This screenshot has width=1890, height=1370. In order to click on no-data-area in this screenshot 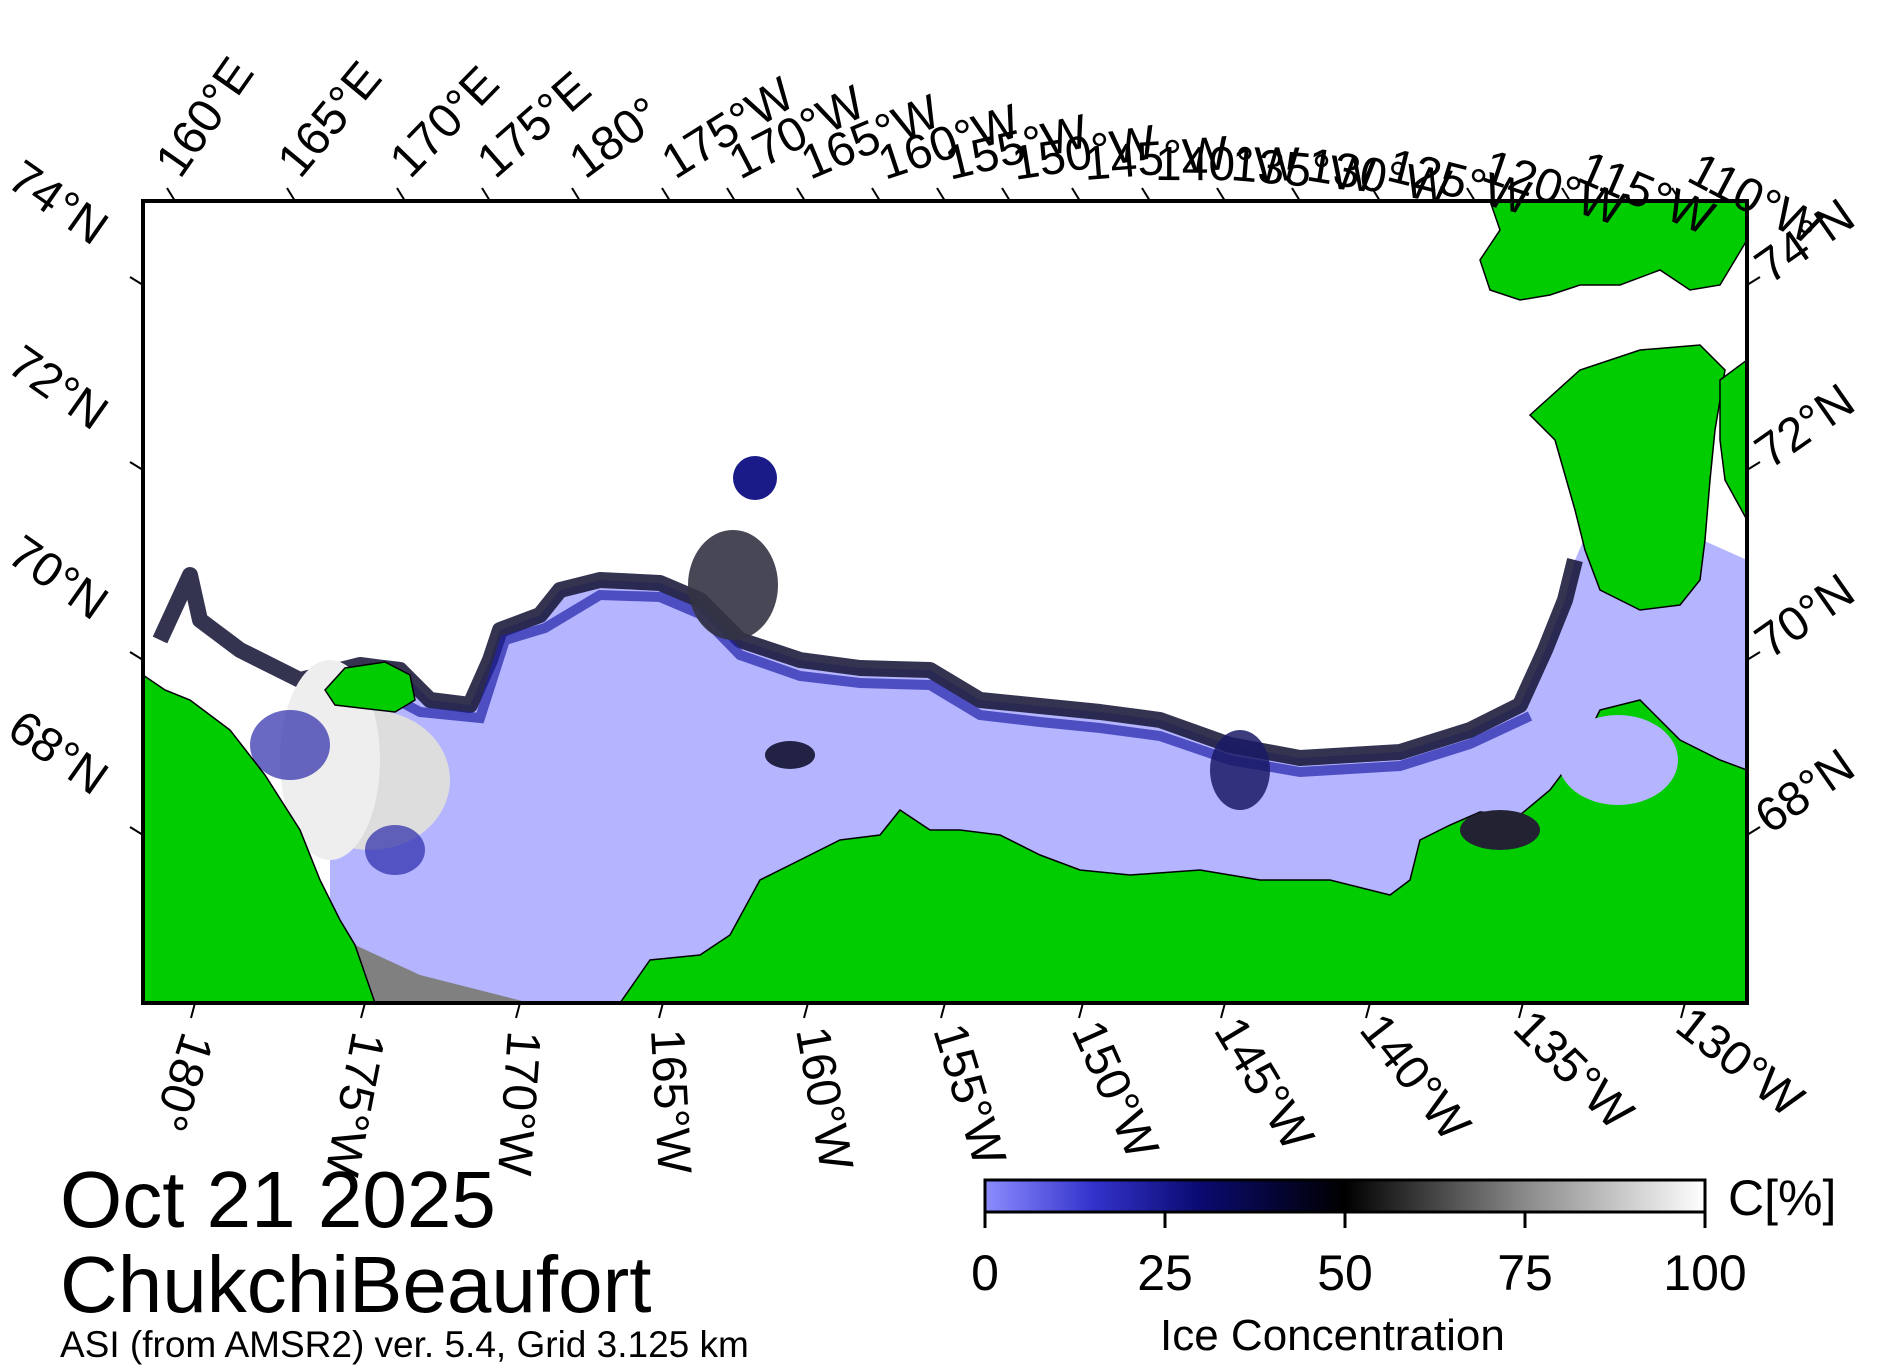, I will do `click(442, 974)`.